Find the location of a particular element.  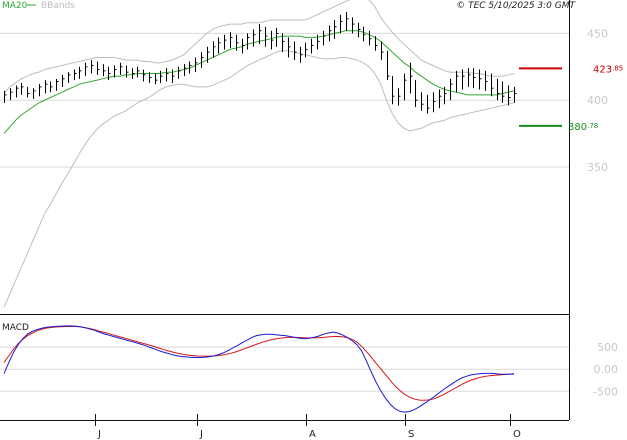

price-level-label: 423.85 is located at coordinates (608, 69).